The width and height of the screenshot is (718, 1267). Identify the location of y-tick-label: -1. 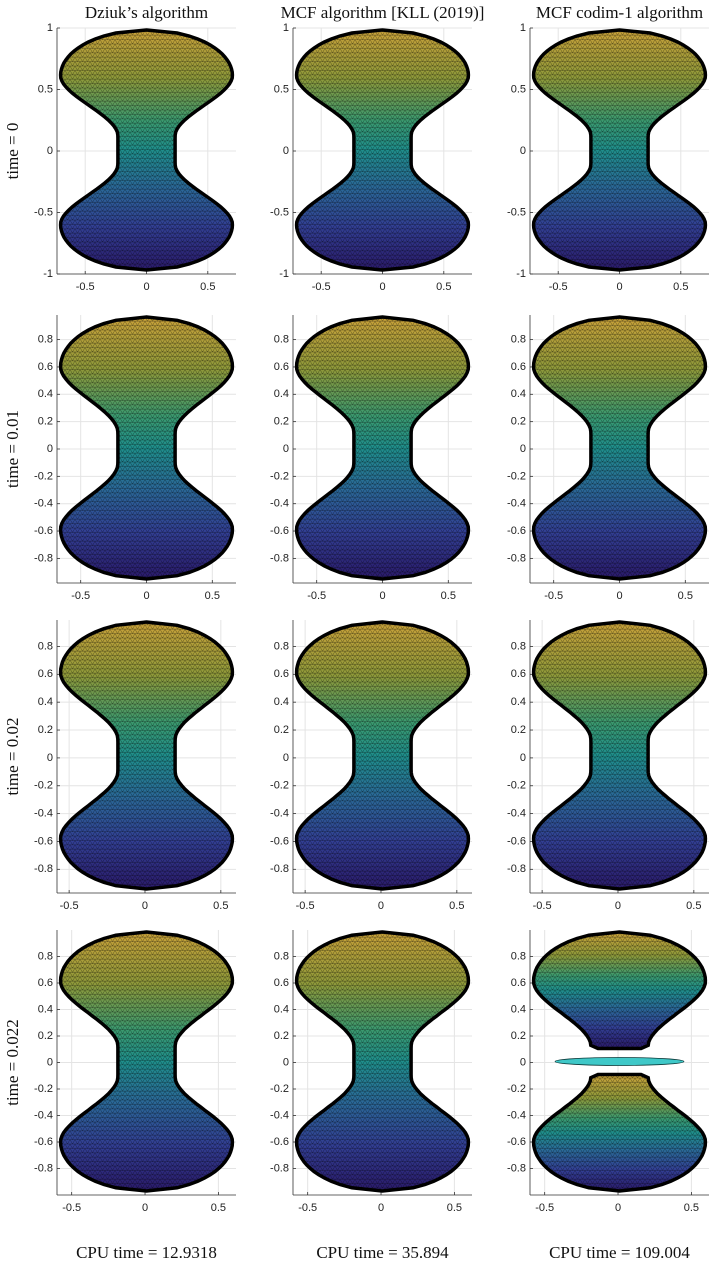
(284, 274).